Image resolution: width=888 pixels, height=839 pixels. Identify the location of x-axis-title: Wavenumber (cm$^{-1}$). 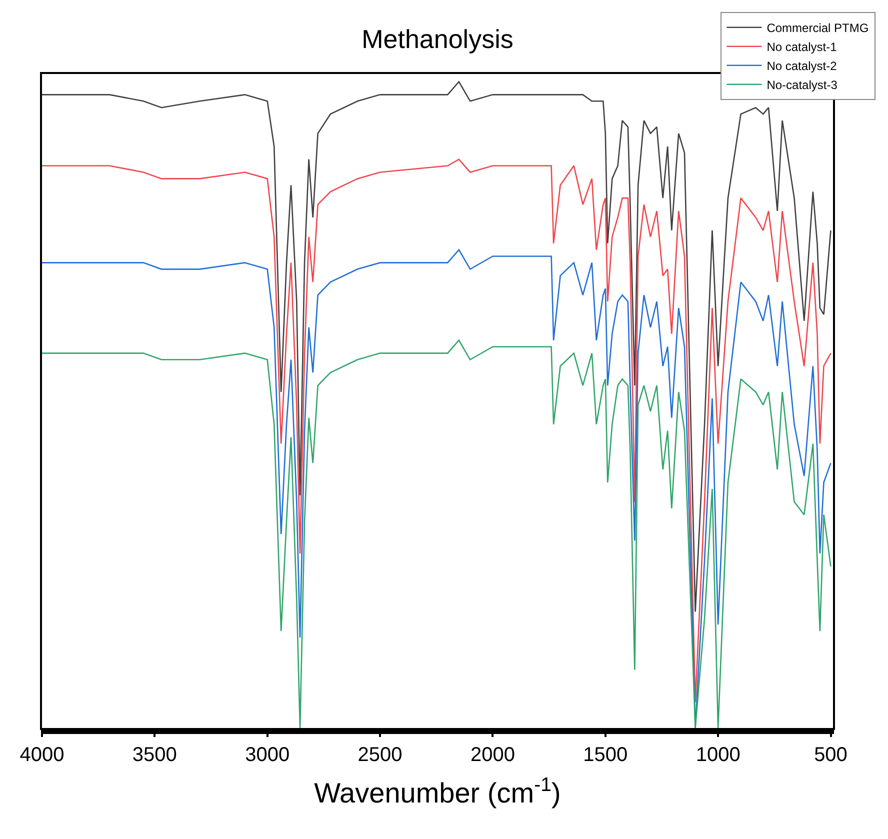
(437, 791).